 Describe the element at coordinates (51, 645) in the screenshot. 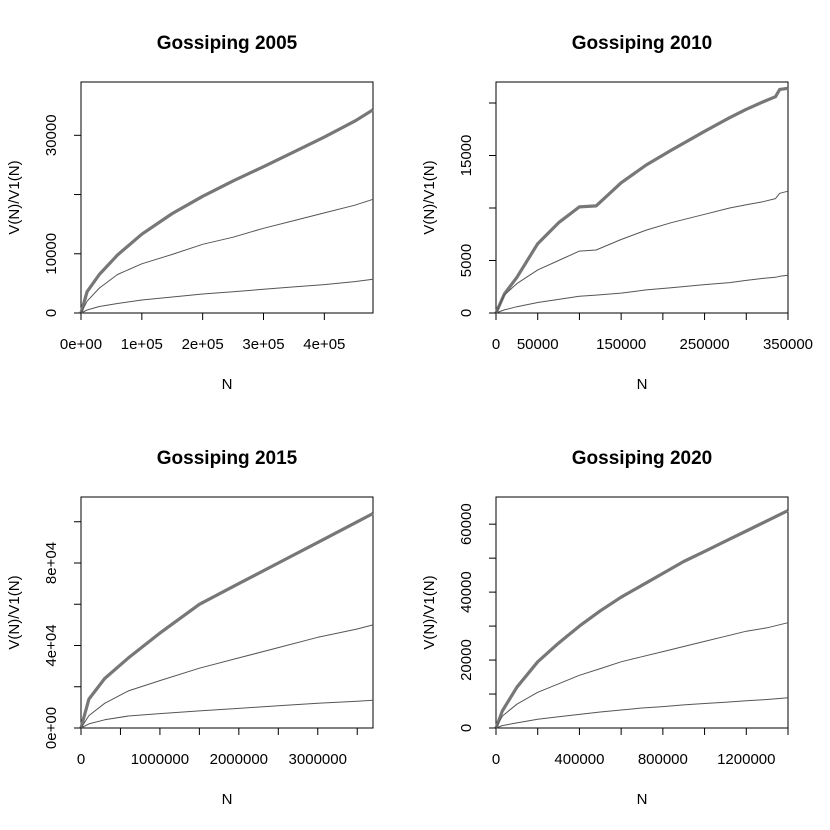

I see `y-tick-label: 4e+04` at that location.